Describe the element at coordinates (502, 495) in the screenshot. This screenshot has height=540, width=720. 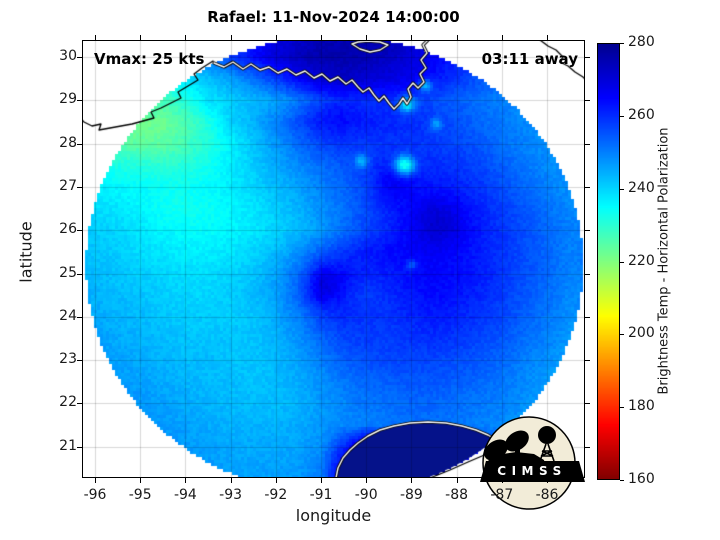
I see `x-tick-label: -87` at that location.